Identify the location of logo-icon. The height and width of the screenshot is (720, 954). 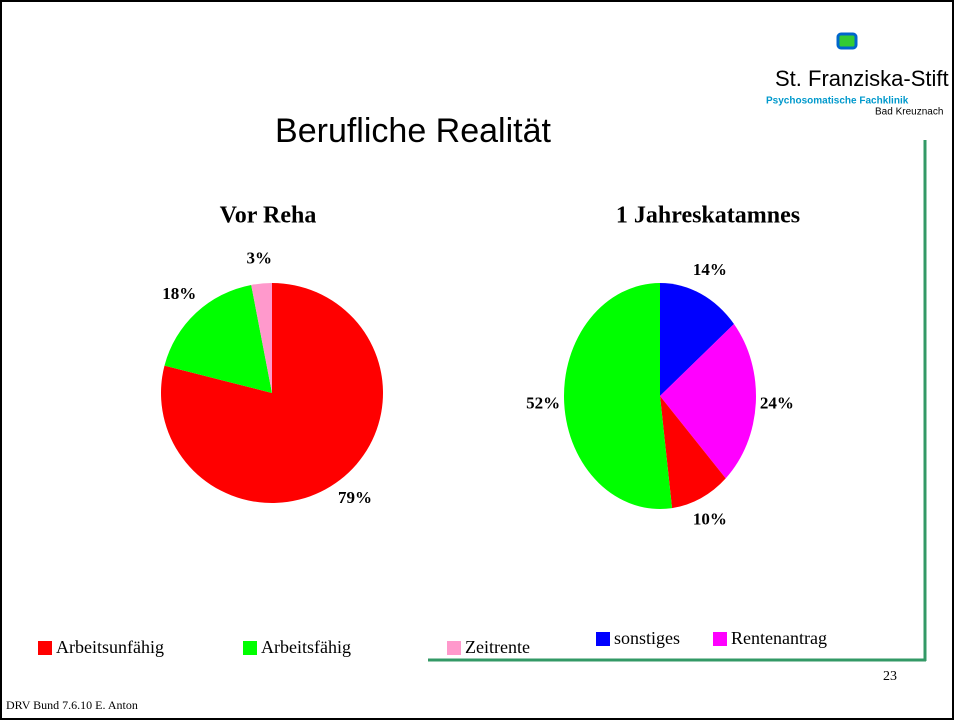
(847, 41).